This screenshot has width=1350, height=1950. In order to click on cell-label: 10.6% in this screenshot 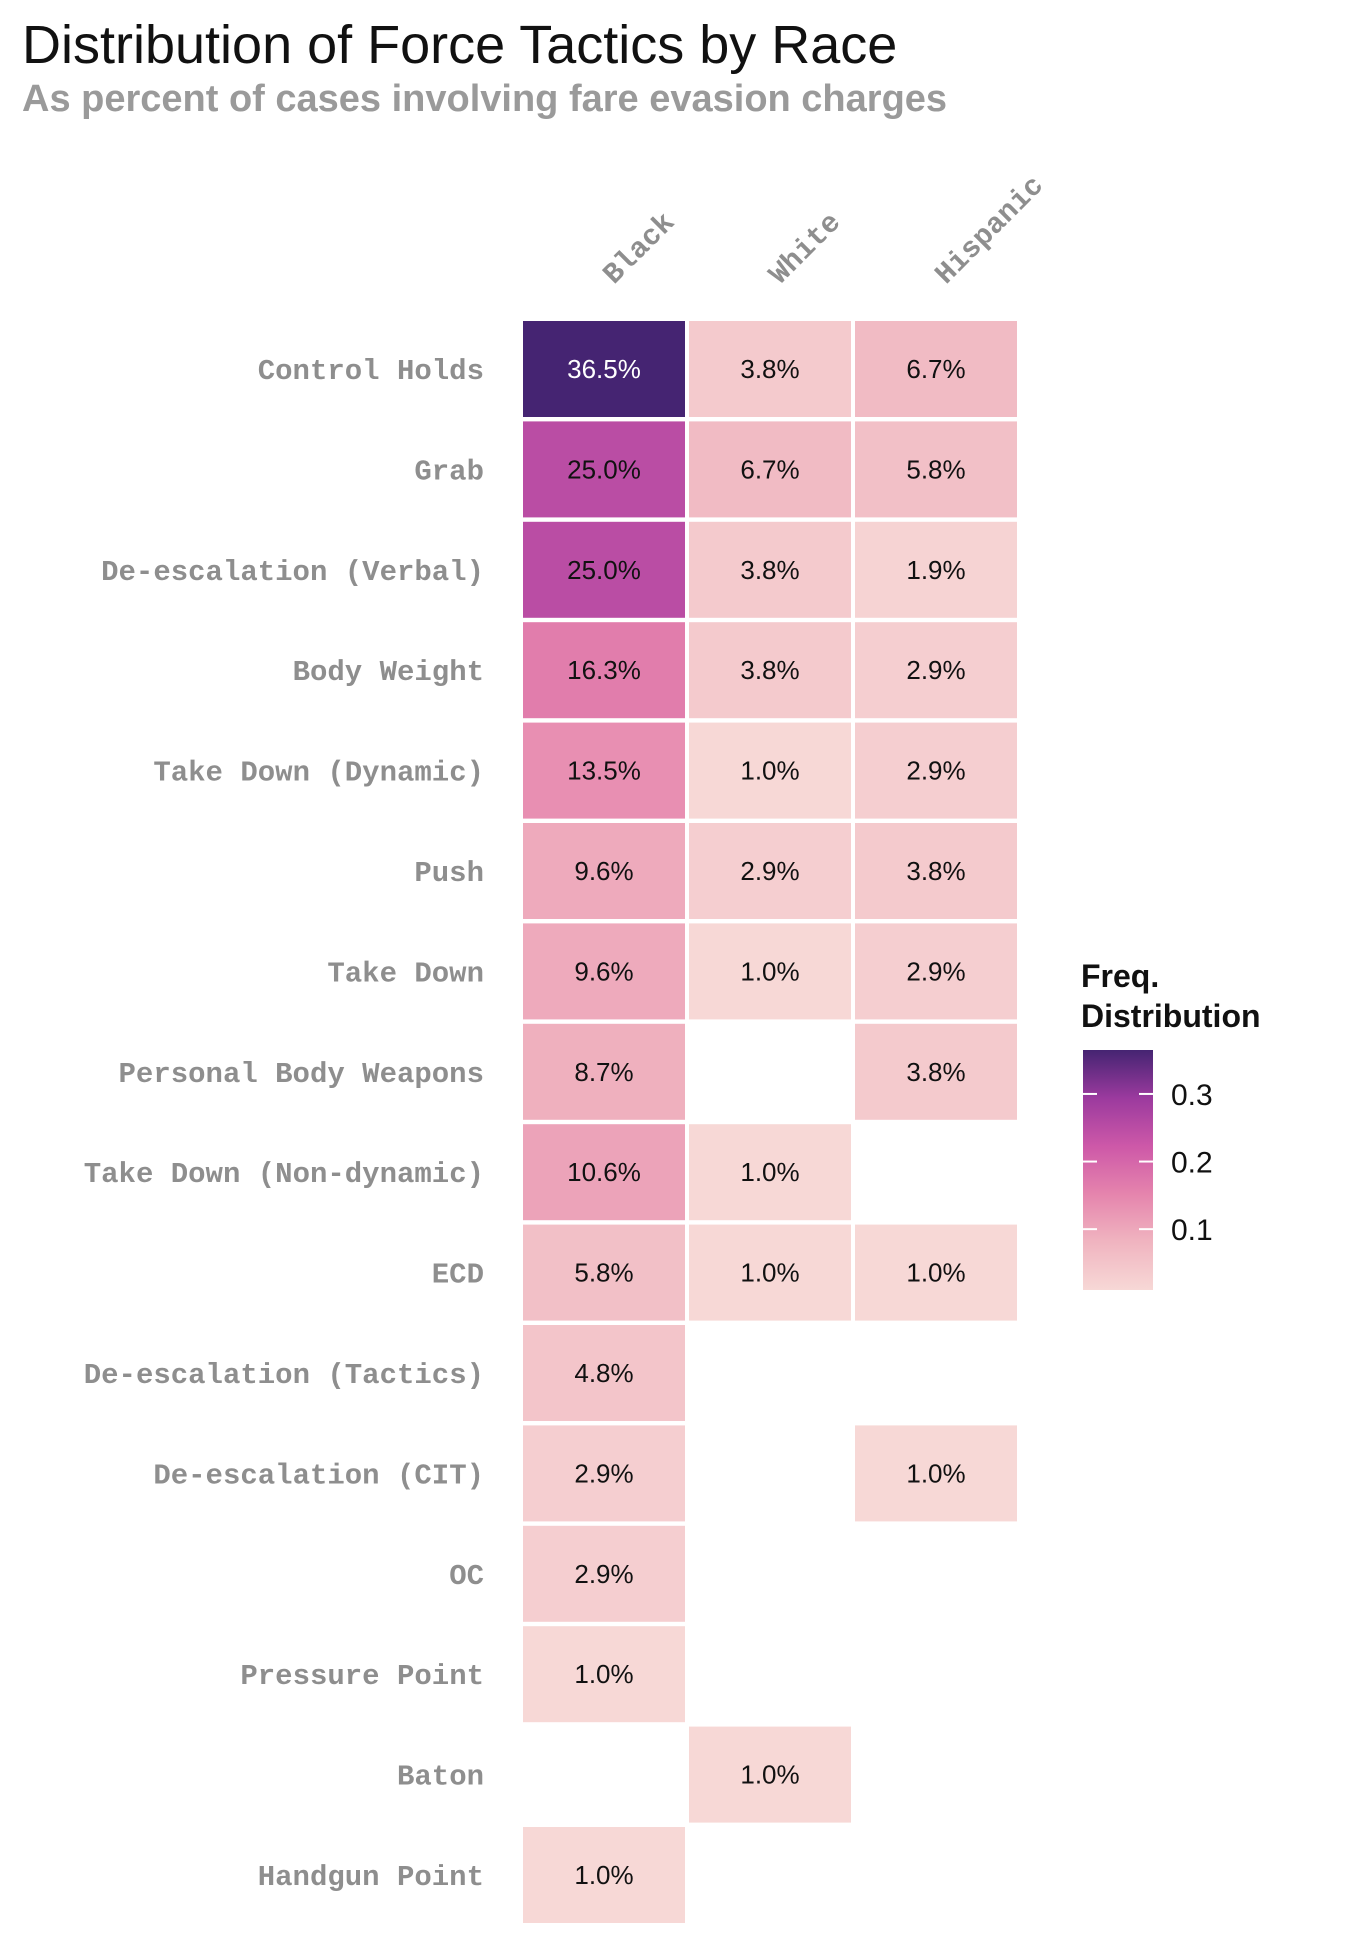, I will do `click(604, 1172)`.